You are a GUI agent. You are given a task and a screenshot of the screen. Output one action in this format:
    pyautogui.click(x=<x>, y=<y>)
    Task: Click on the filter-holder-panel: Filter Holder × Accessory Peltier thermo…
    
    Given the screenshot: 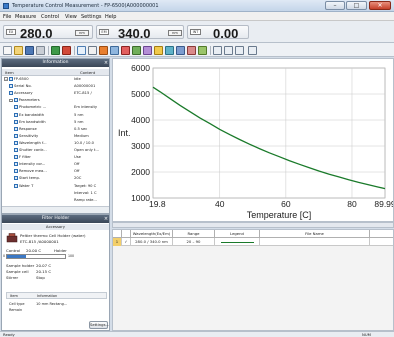 What is the action you would take?
    pyautogui.click(x=55, y=272)
    